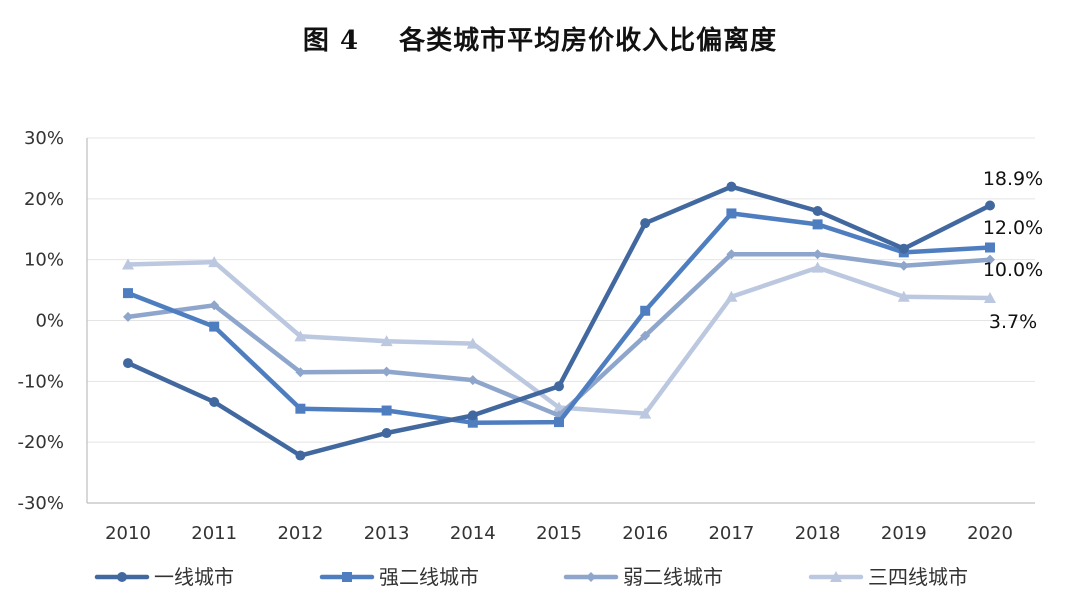  Describe the element at coordinates (387, 533) in the screenshot. I see `x-tick-label: 2013` at that location.